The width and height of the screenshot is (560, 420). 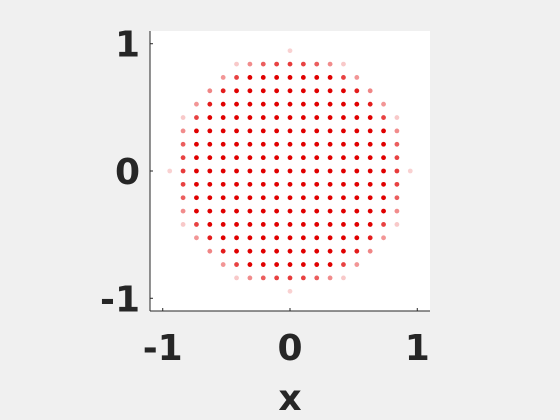 I want to click on y-ticks: -1 0 1, so click(x=126, y=172).